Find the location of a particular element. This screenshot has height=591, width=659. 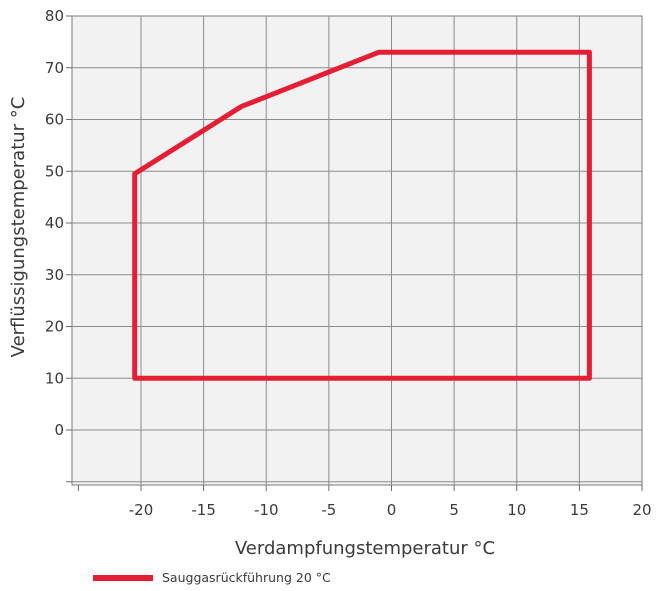

y-tick-label: 80 is located at coordinates (54, 16).